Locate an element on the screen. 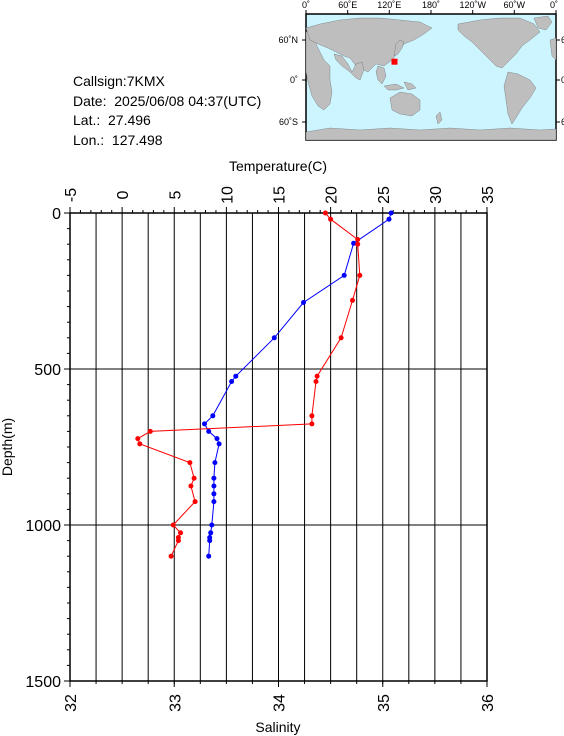 This screenshot has width=564, height=736. station-marker is located at coordinates (394, 61).